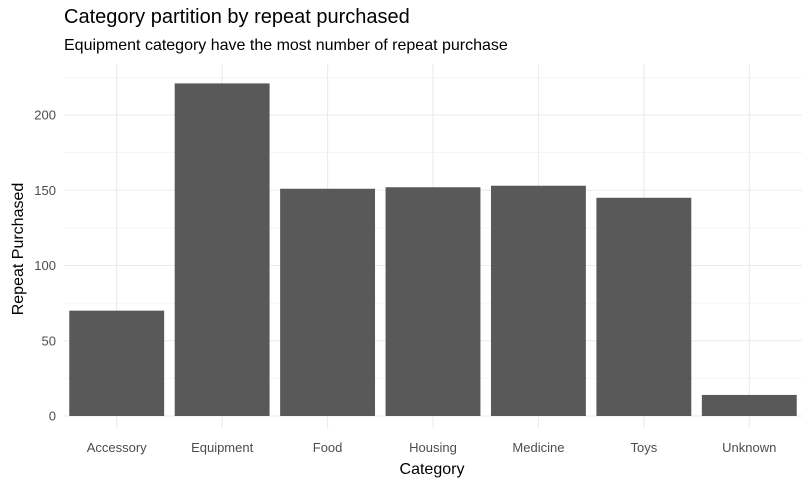 Image resolution: width=810 pixels, height=488 pixels. I want to click on x-tick-label: Toys, so click(643, 447).